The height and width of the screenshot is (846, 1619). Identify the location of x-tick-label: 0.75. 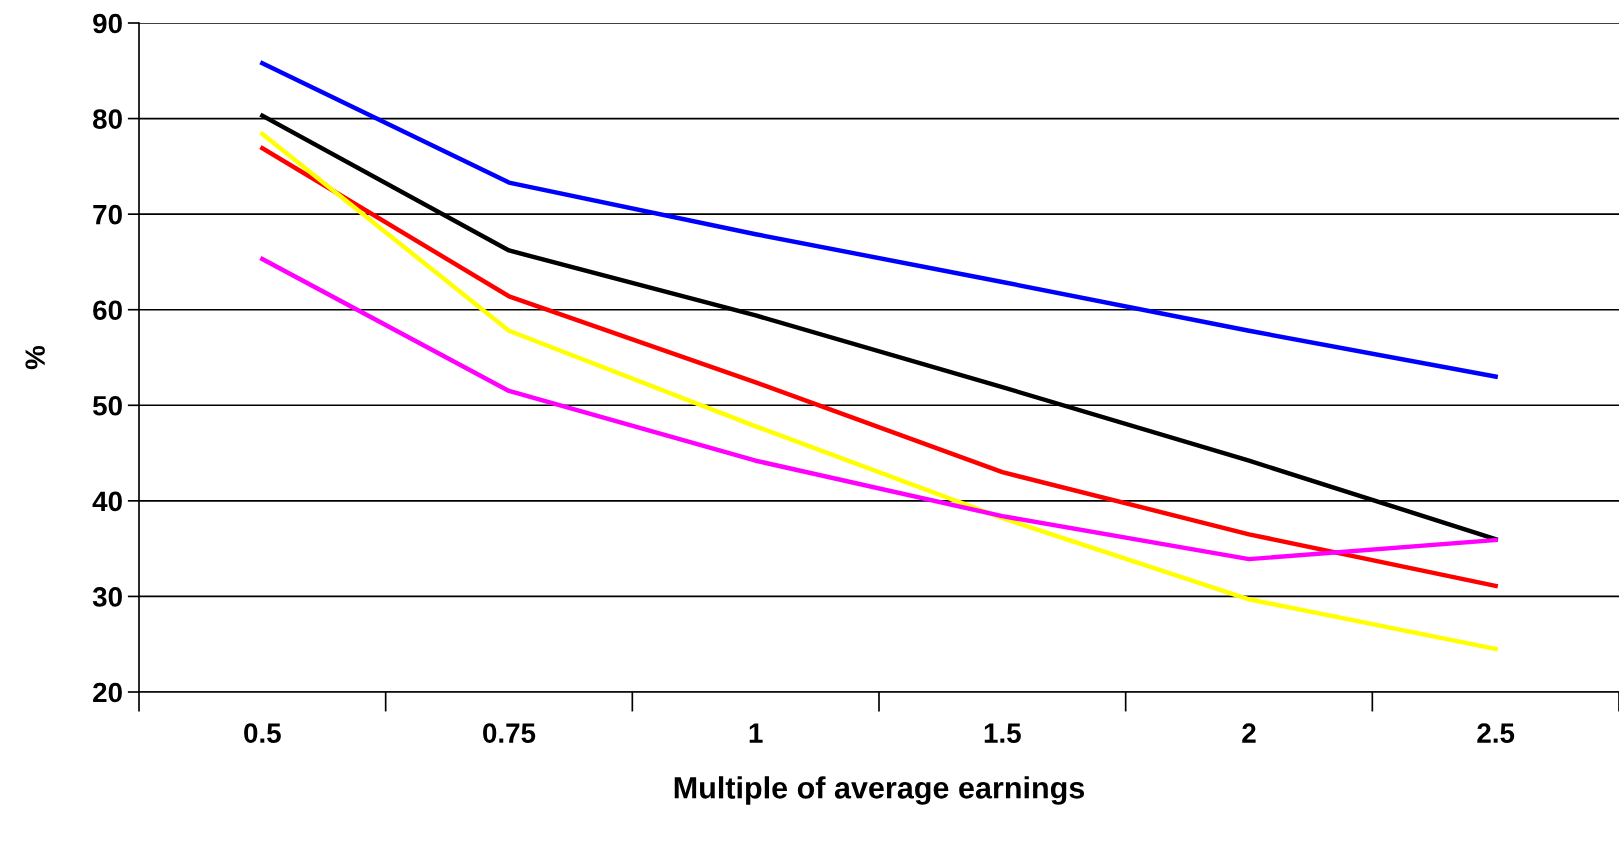
(509, 733).